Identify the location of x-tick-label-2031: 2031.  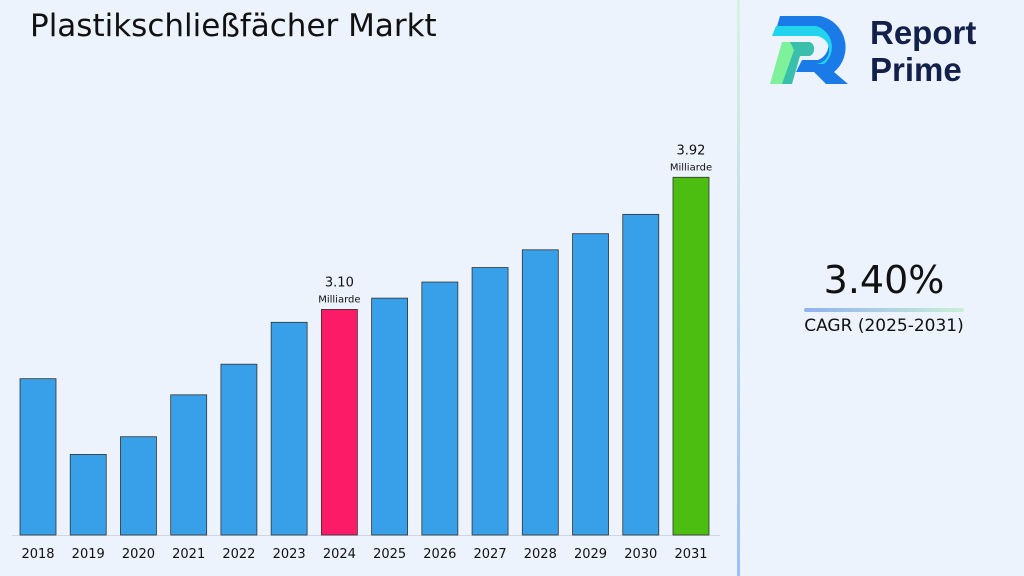
(690, 554).